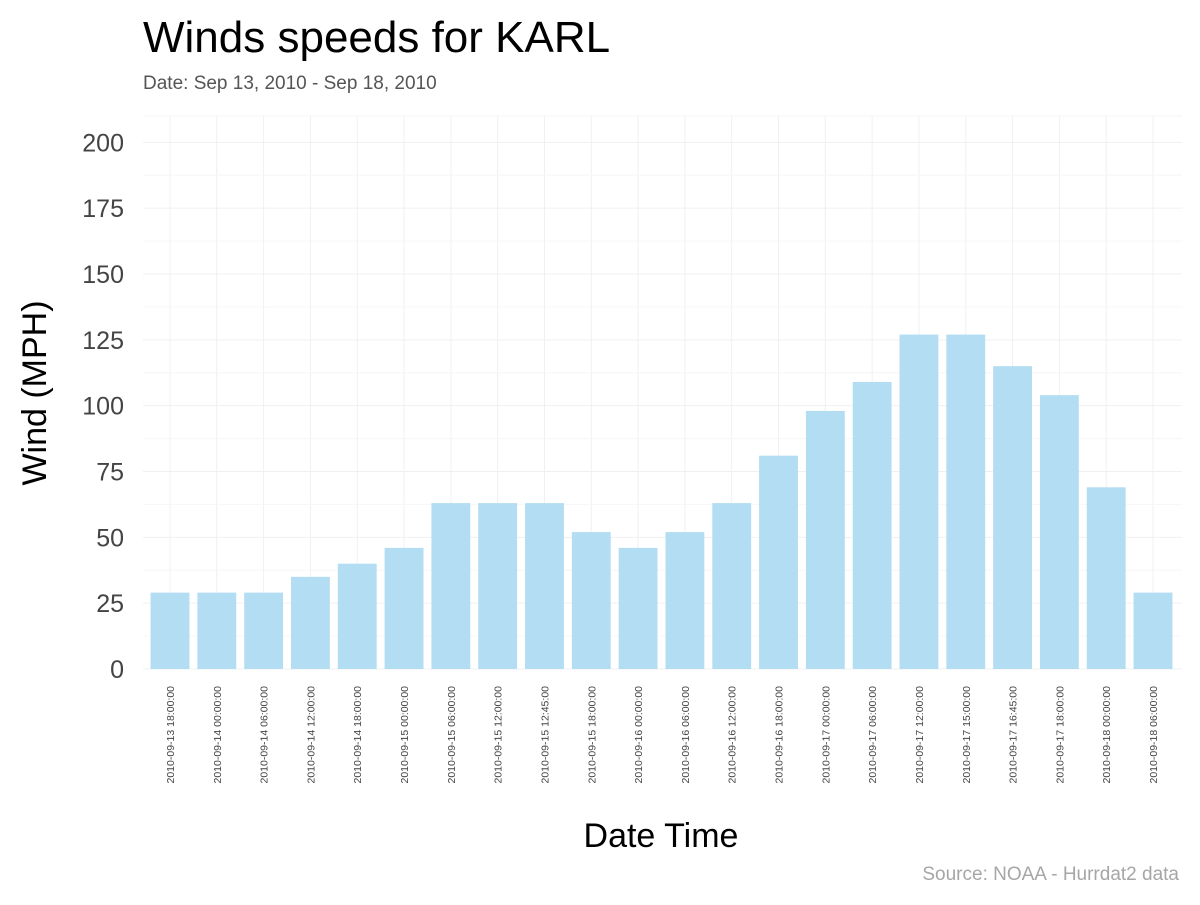  I want to click on x-tick-label: 2010-09-14 12:00:00, so click(311, 735).